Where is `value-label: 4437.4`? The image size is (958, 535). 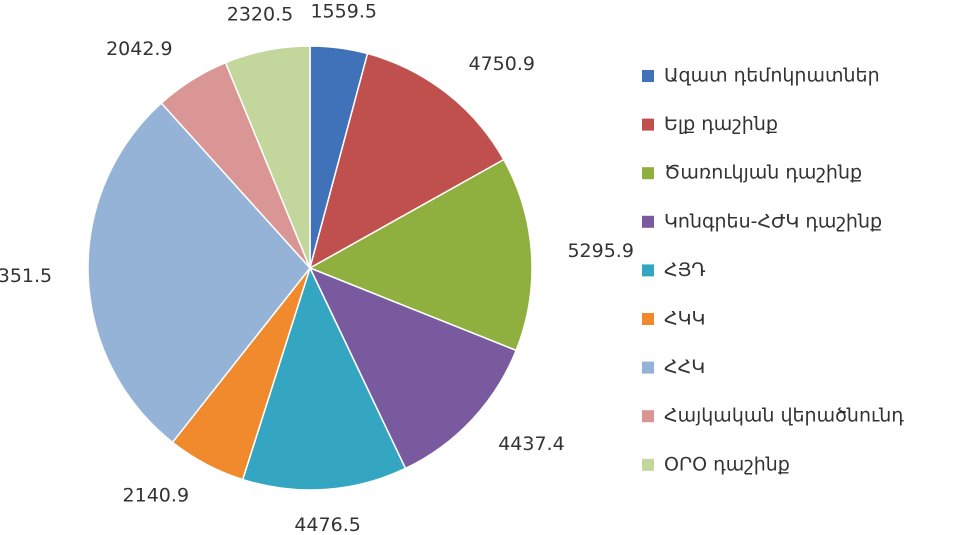 value-label: 4437.4 is located at coordinates (531, 444).